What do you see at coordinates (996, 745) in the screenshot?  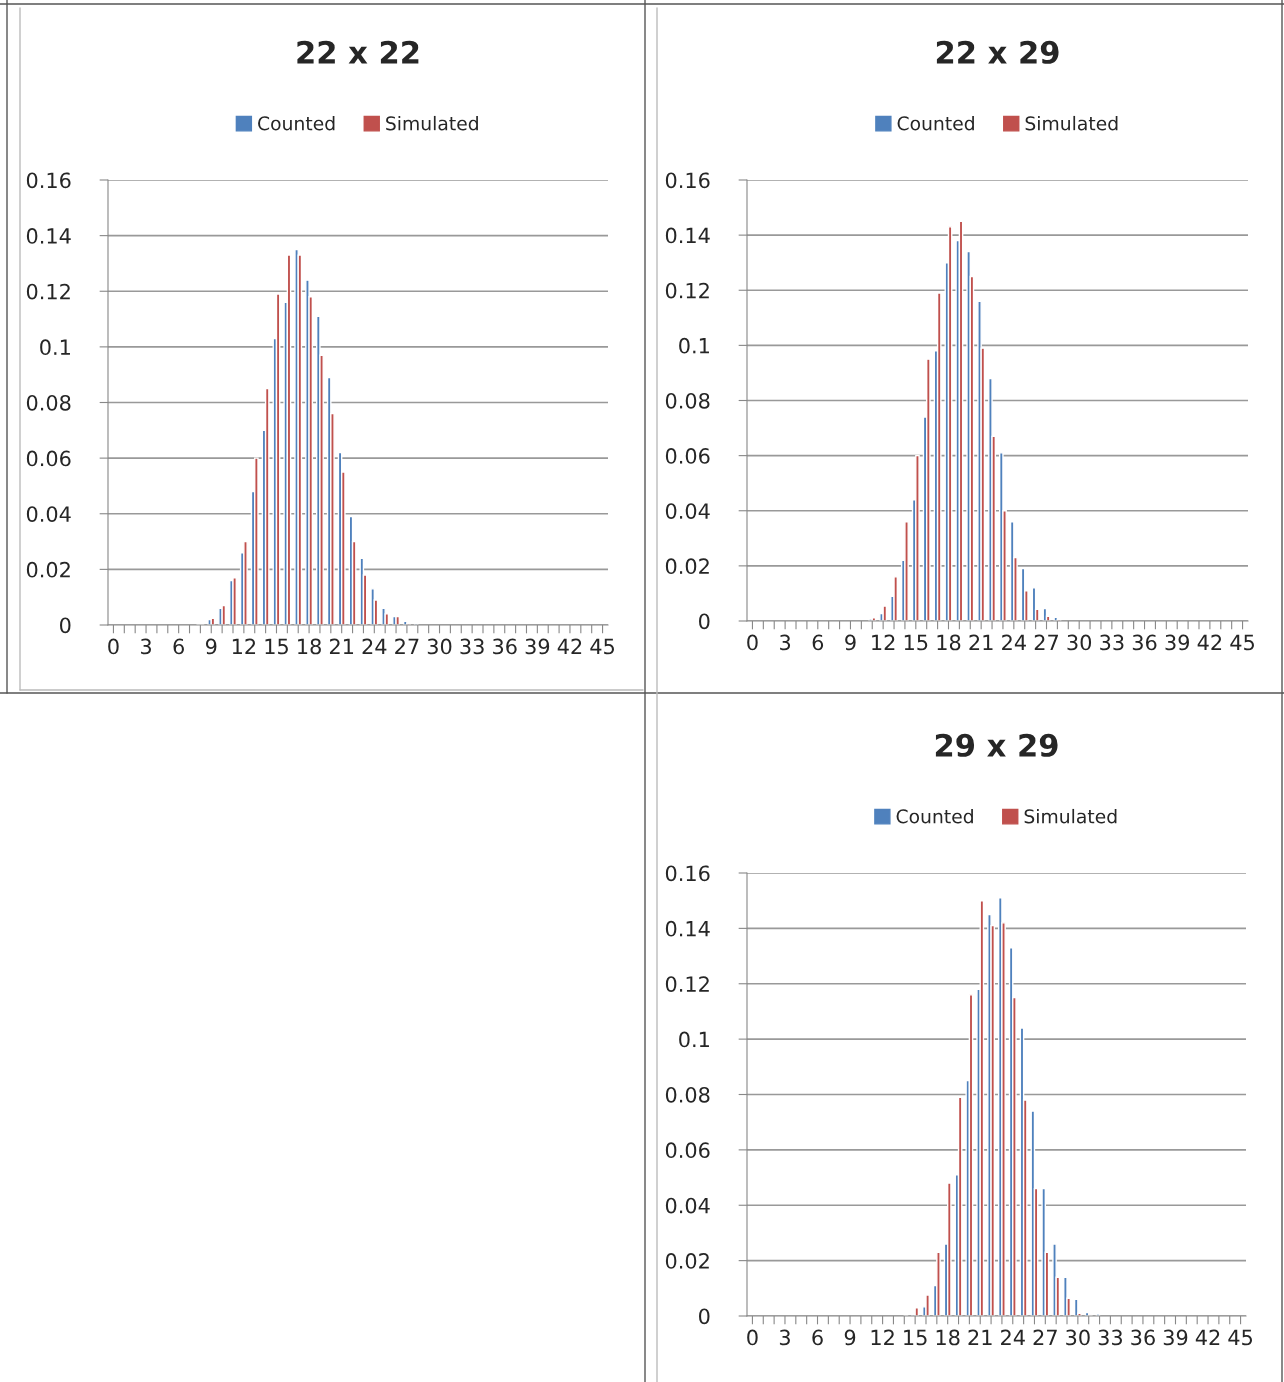 I see `chart-title: 29 x 29` at bounding box center [996, 745].